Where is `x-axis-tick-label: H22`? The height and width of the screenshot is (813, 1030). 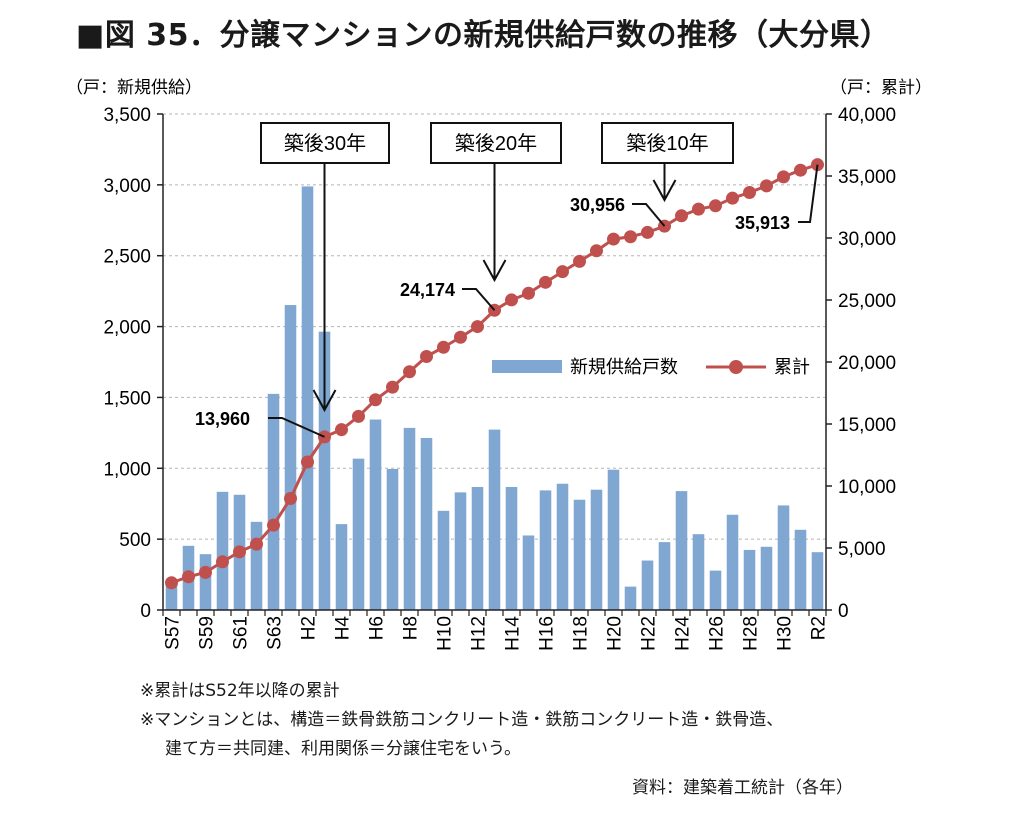
x-axis-tick-label: H22 is located at coordinates (649, 633).